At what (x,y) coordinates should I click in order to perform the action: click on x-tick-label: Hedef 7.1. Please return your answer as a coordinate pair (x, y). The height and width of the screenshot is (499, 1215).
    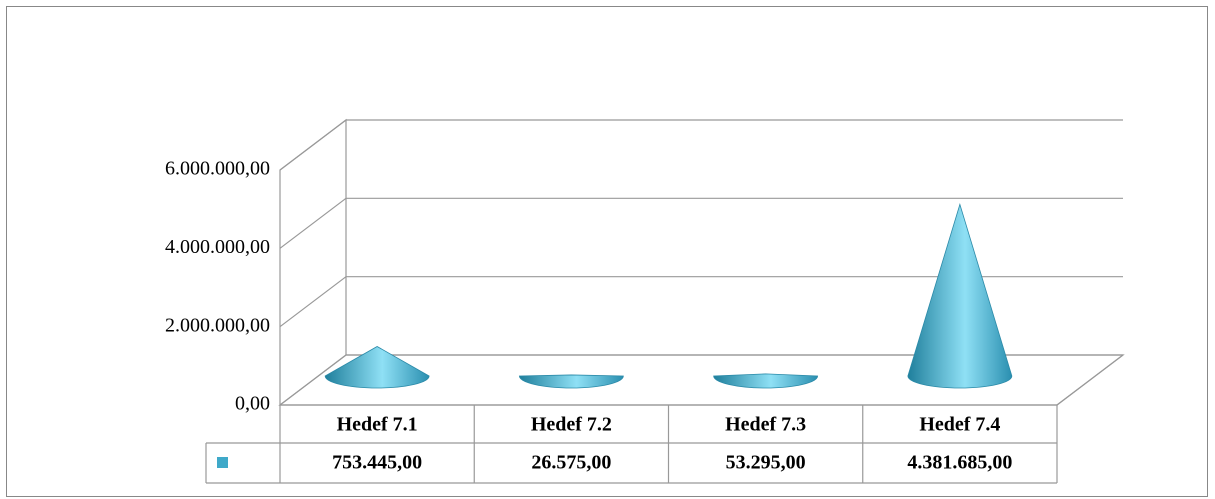
    Looking at the image, I should click on (377, 425).